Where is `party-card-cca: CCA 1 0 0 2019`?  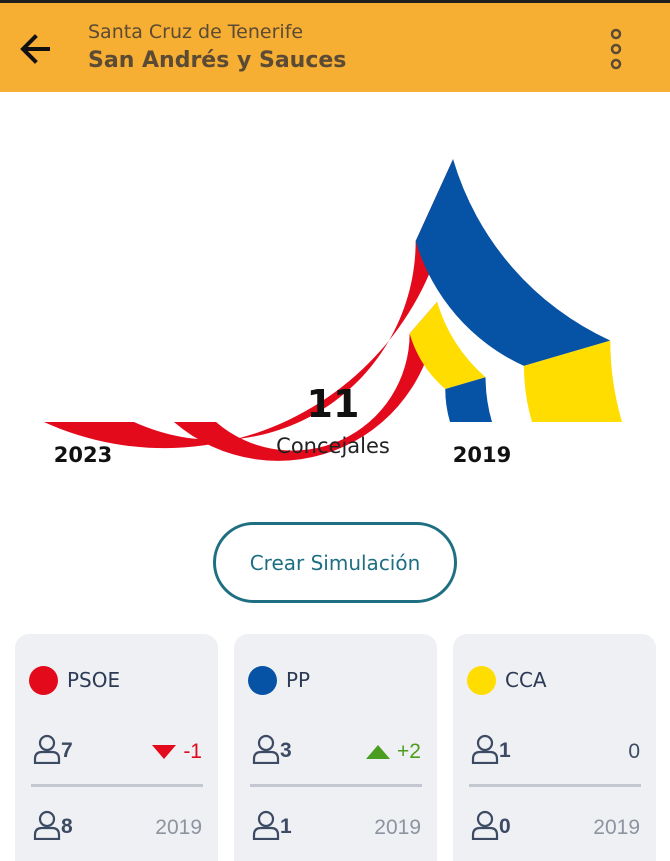 party-card-cca: CCA 1 0 0 2019 is located at coordinates (554, 747).